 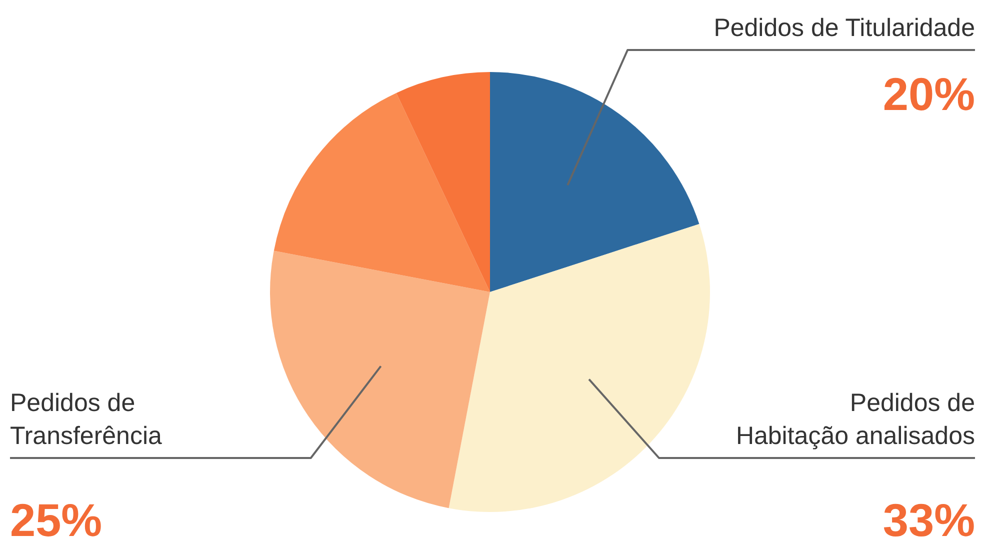 I want to click on slice-label: Pedidos de Titularidade, so click(x=844, y=28).